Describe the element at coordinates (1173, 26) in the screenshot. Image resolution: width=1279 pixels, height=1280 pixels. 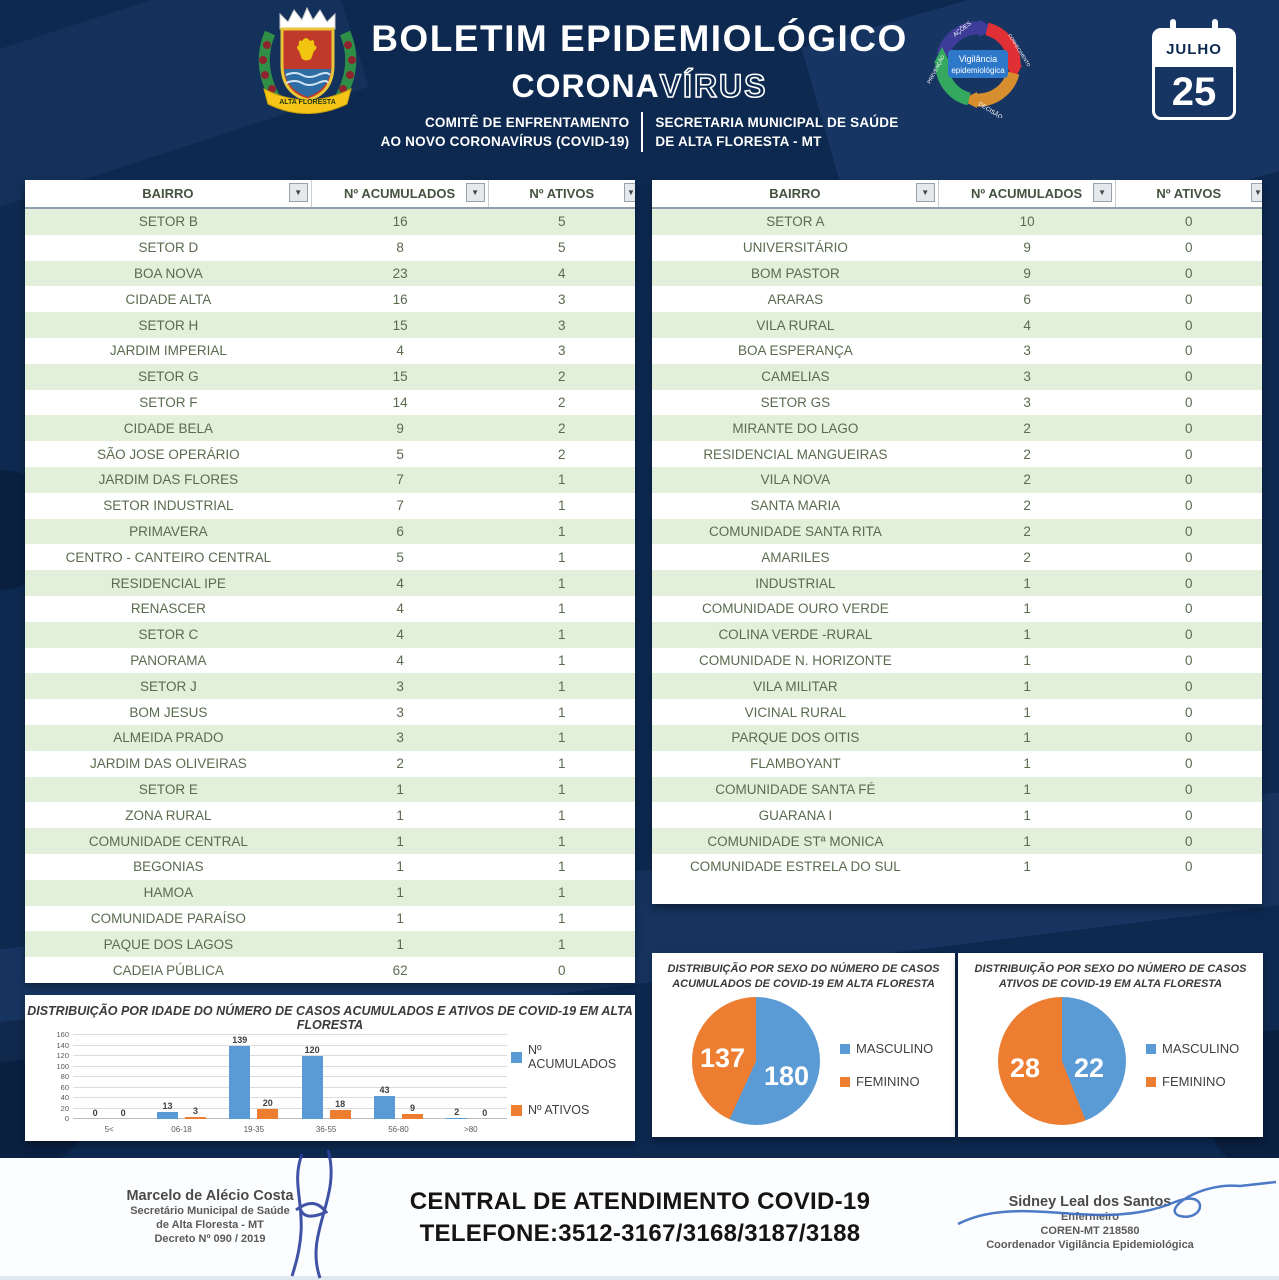
I see `calendar-ring-icon` at that location.